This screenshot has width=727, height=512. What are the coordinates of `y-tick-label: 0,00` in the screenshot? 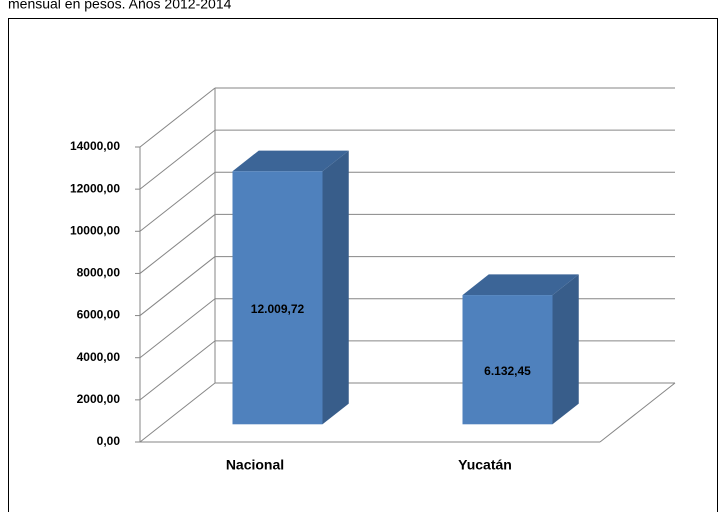 It's located at (109, 441).